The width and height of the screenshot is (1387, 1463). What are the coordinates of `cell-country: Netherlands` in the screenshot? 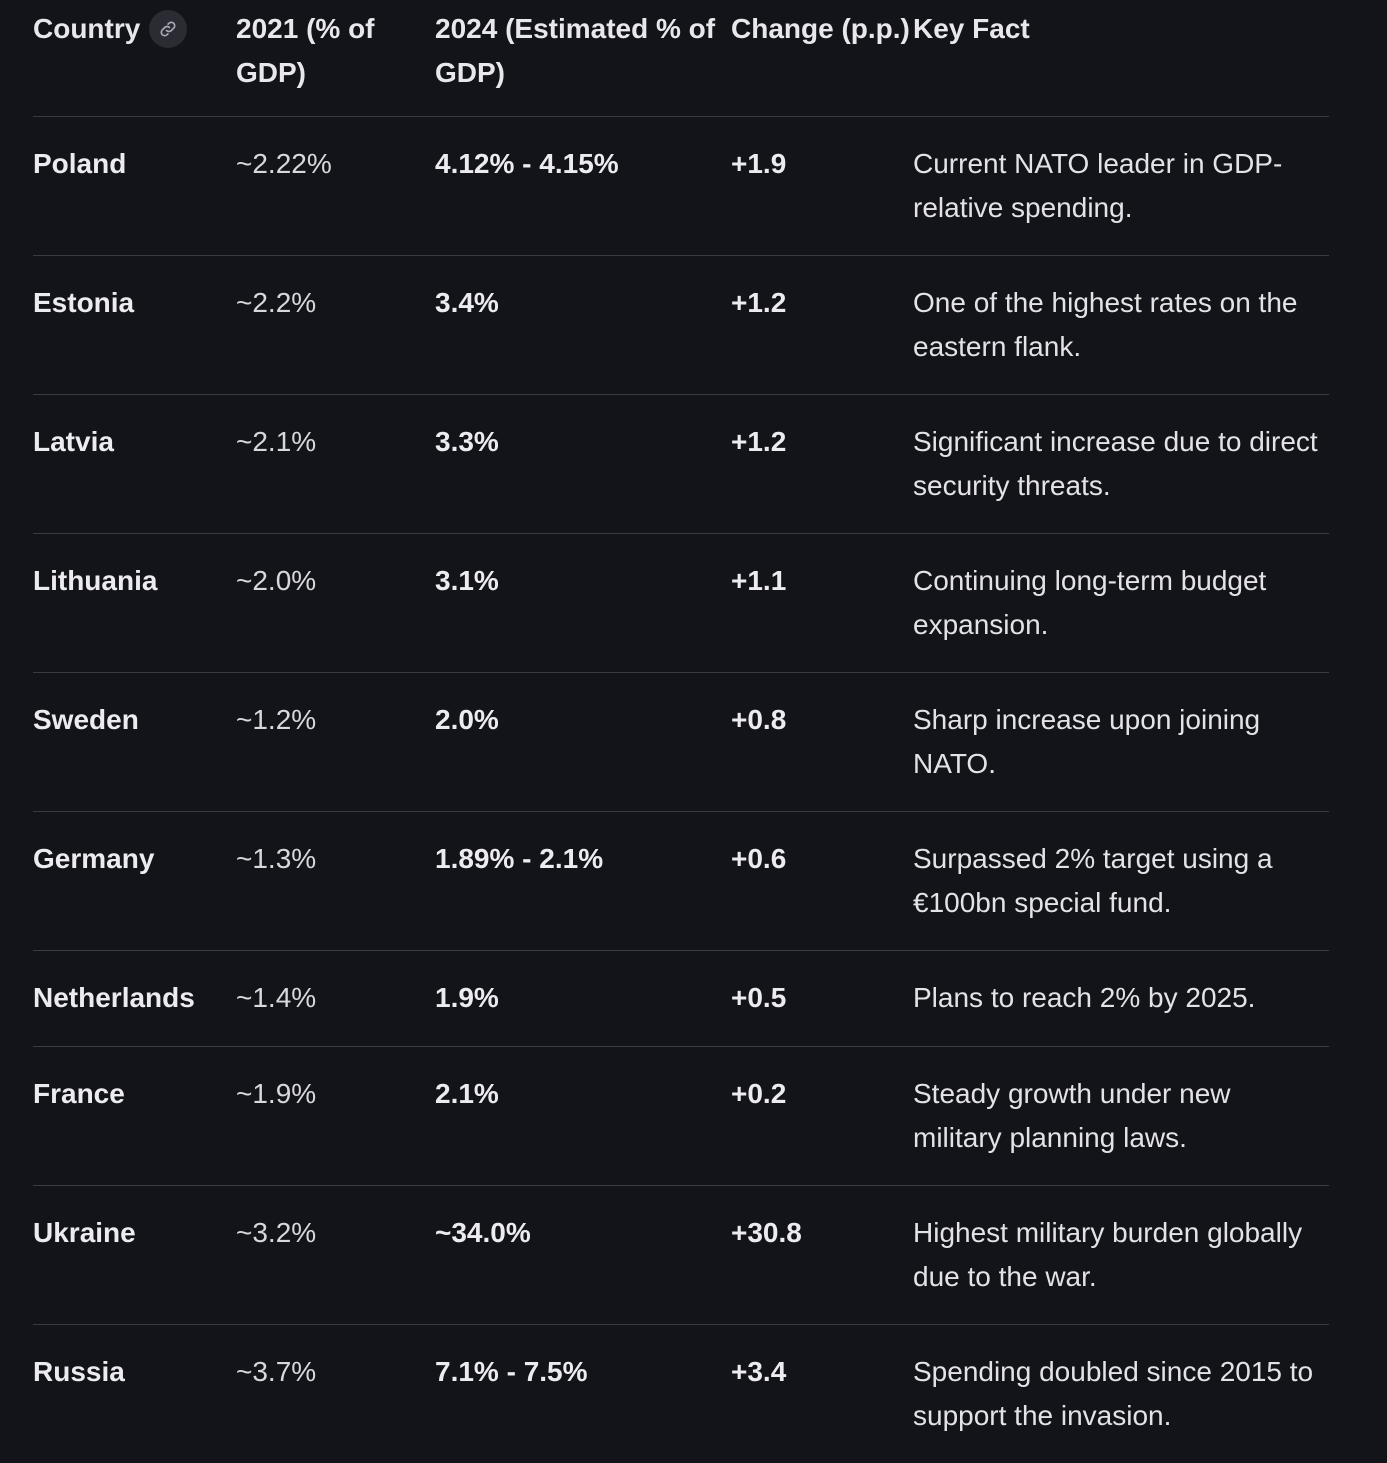 It's located at (134, 999).